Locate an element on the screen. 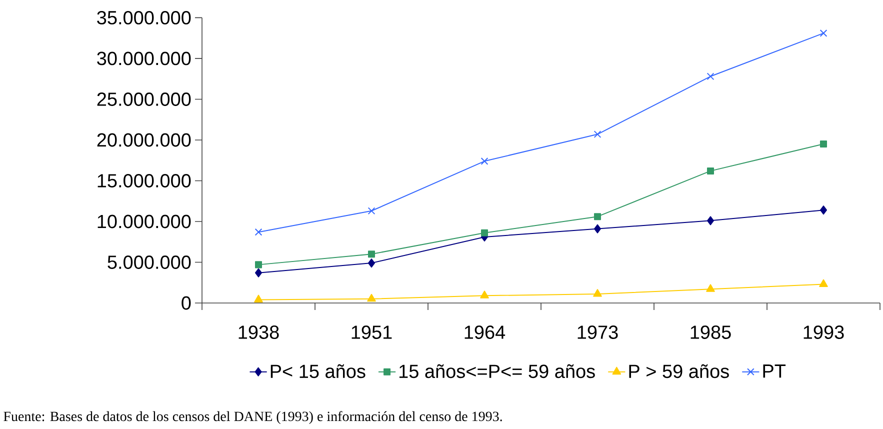 The image size is (883, 429). x-tick-label: 1985 is located at coordinates (710, 332).